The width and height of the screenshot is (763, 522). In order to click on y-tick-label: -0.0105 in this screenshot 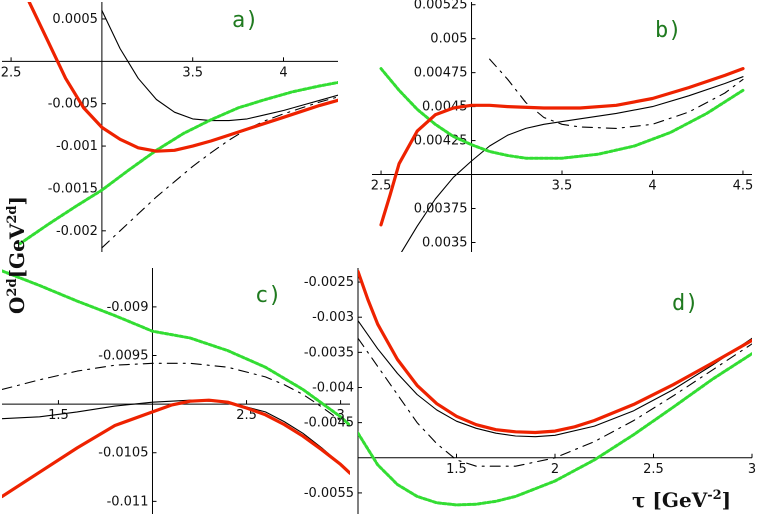, I will do `click(123, 453)`.